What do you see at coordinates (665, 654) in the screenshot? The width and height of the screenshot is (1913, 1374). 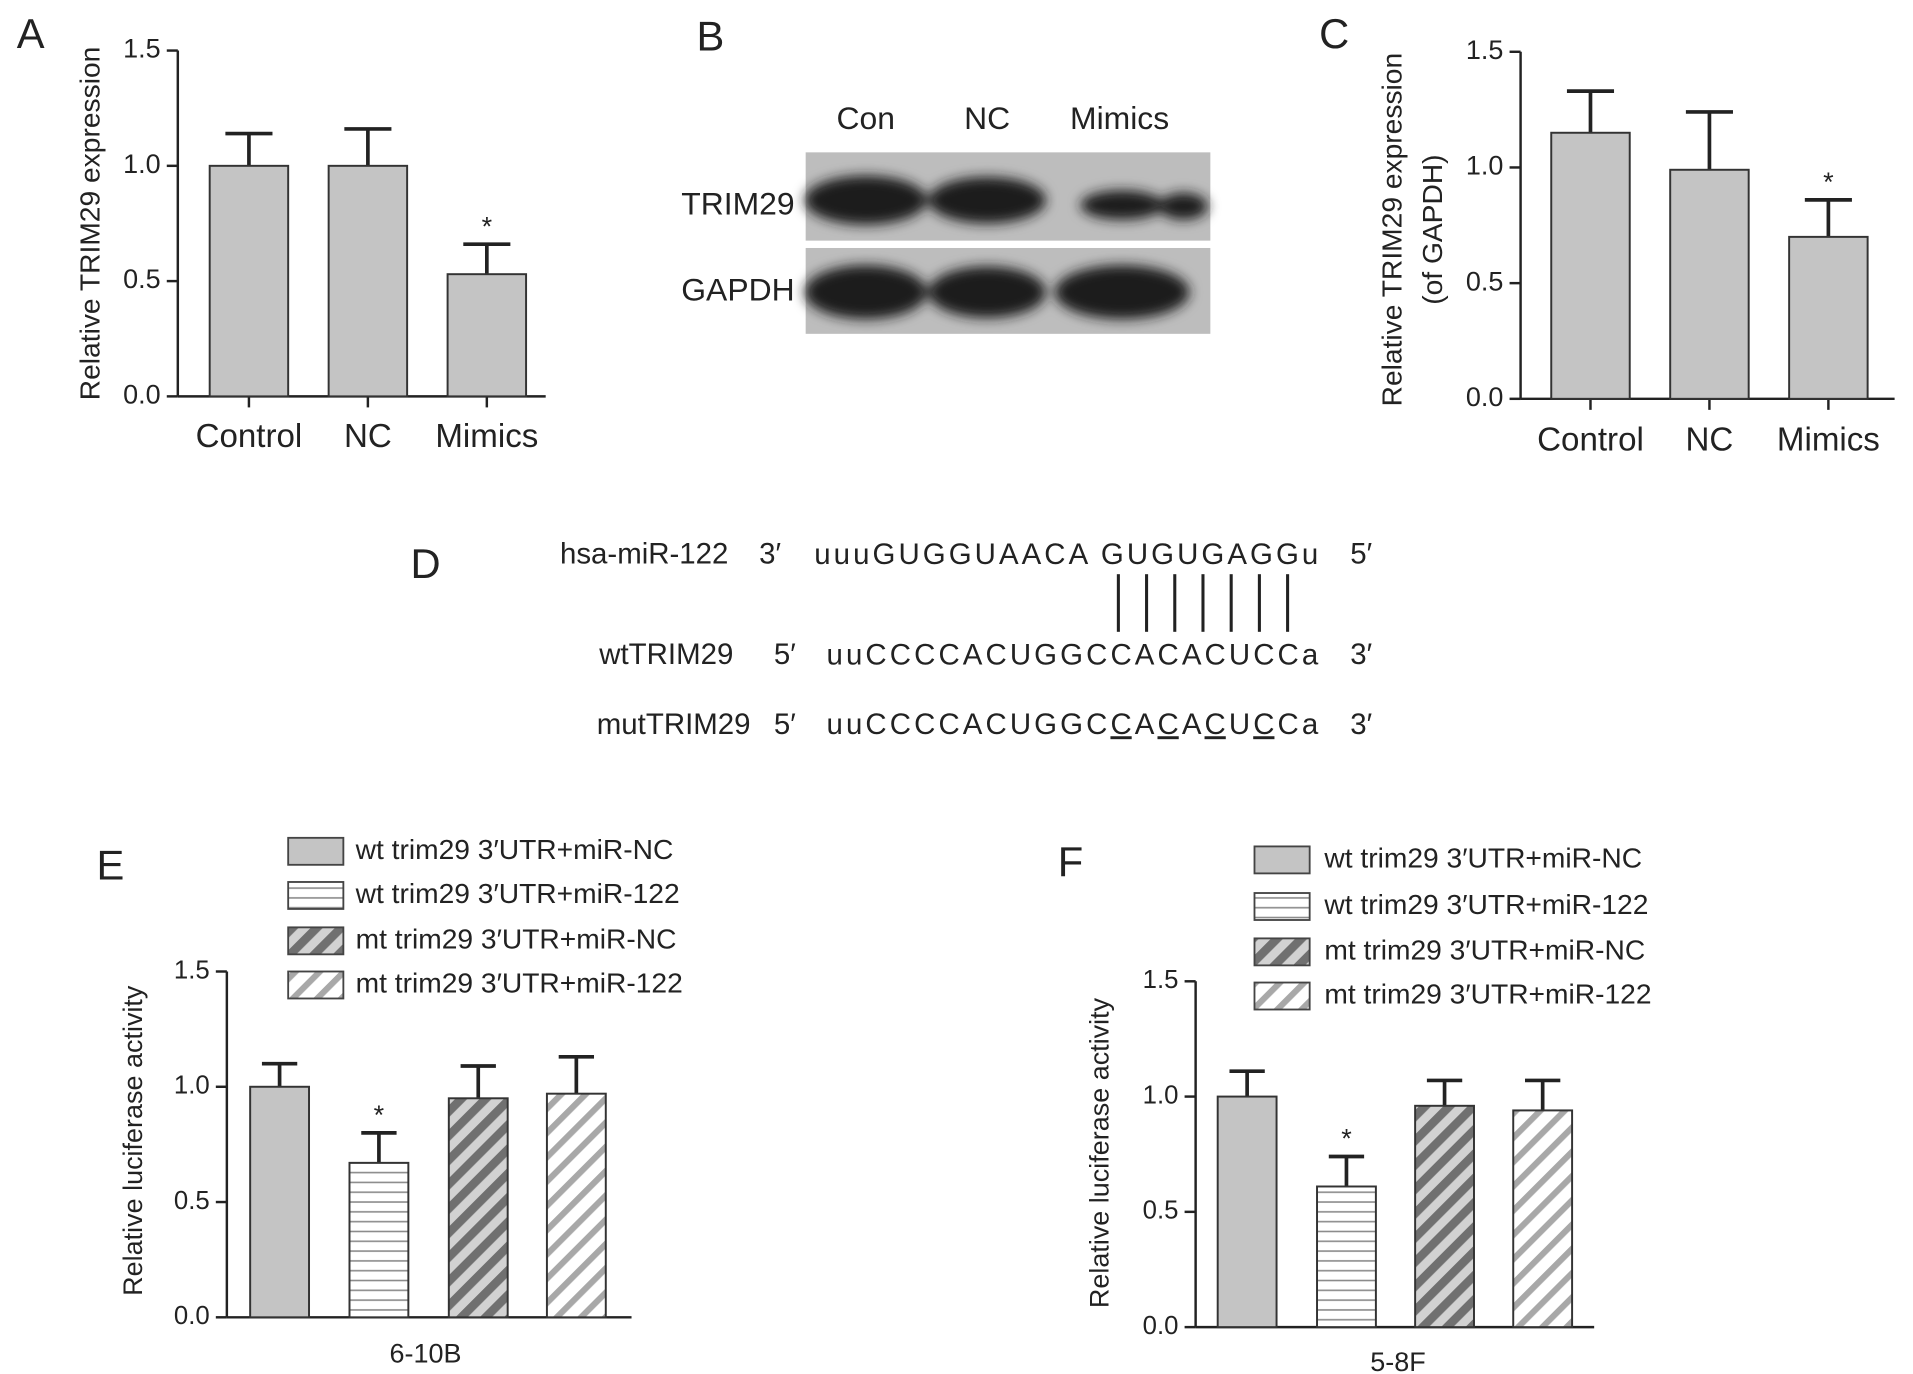 I see `sequence-name: wtTRIM29` at bounding box center [665, 654].